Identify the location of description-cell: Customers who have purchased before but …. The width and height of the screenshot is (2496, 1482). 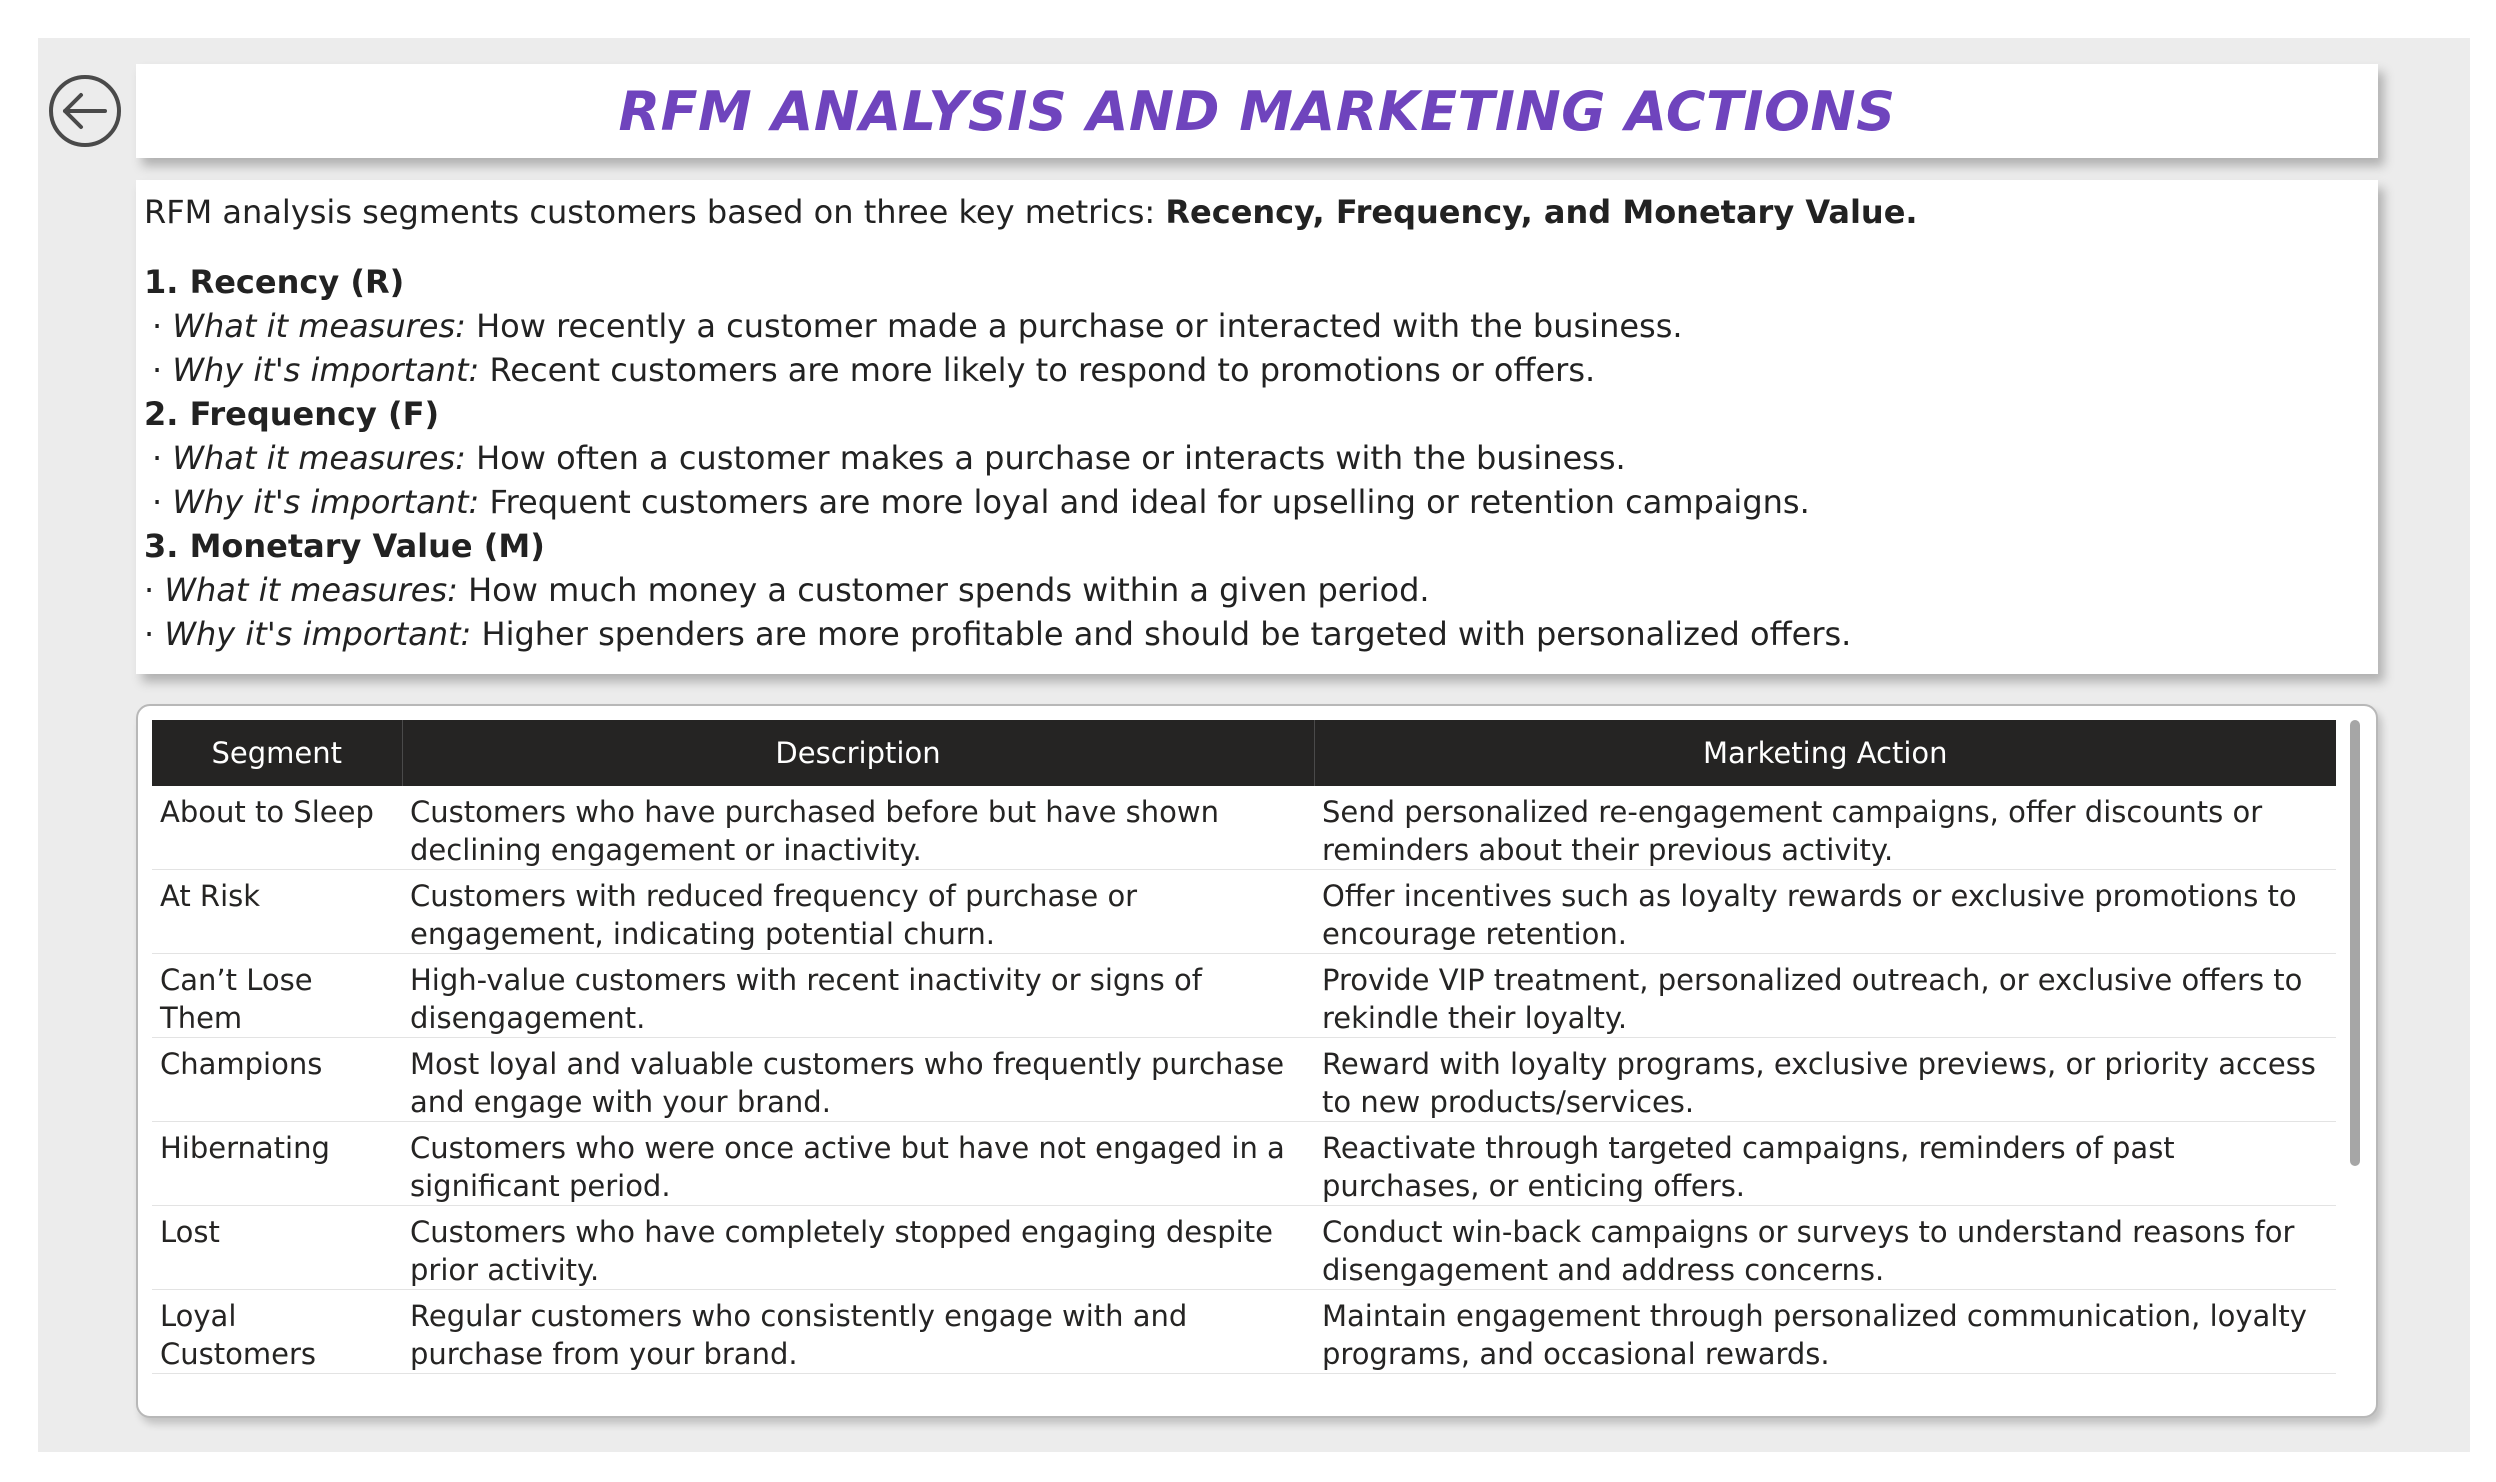
(858, 828).